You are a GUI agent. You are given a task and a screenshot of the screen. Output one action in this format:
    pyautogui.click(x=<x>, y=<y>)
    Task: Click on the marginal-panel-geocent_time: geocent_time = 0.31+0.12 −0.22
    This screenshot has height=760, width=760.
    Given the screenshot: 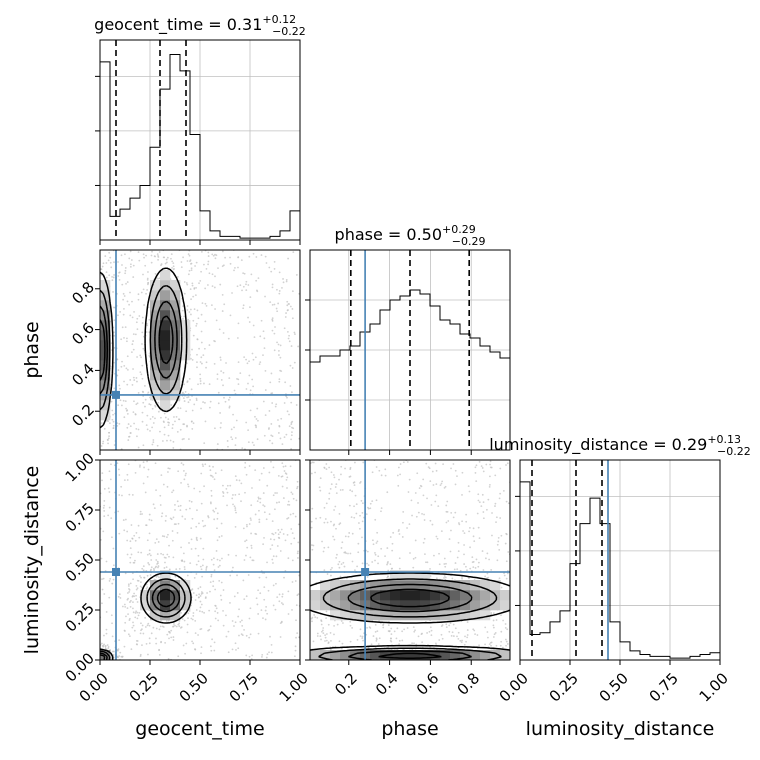 What is the action you would take?
    pyautogui.click(x=200, y=129)
    